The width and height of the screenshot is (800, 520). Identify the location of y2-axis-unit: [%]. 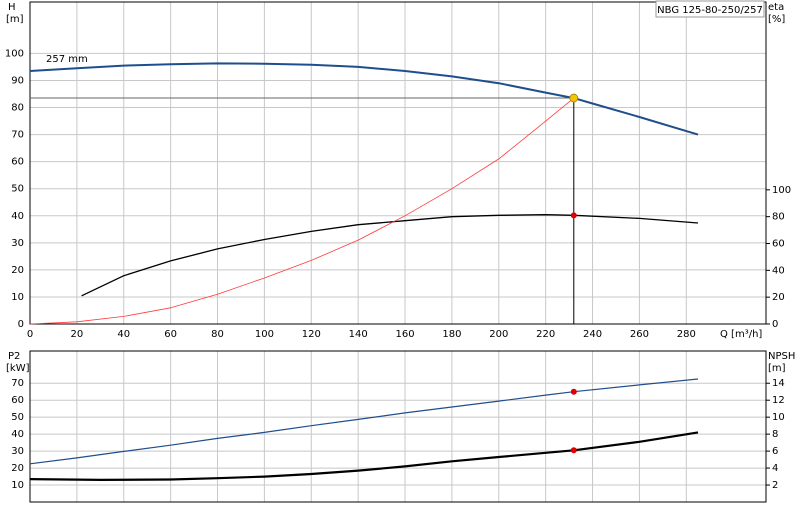
(776, 19).